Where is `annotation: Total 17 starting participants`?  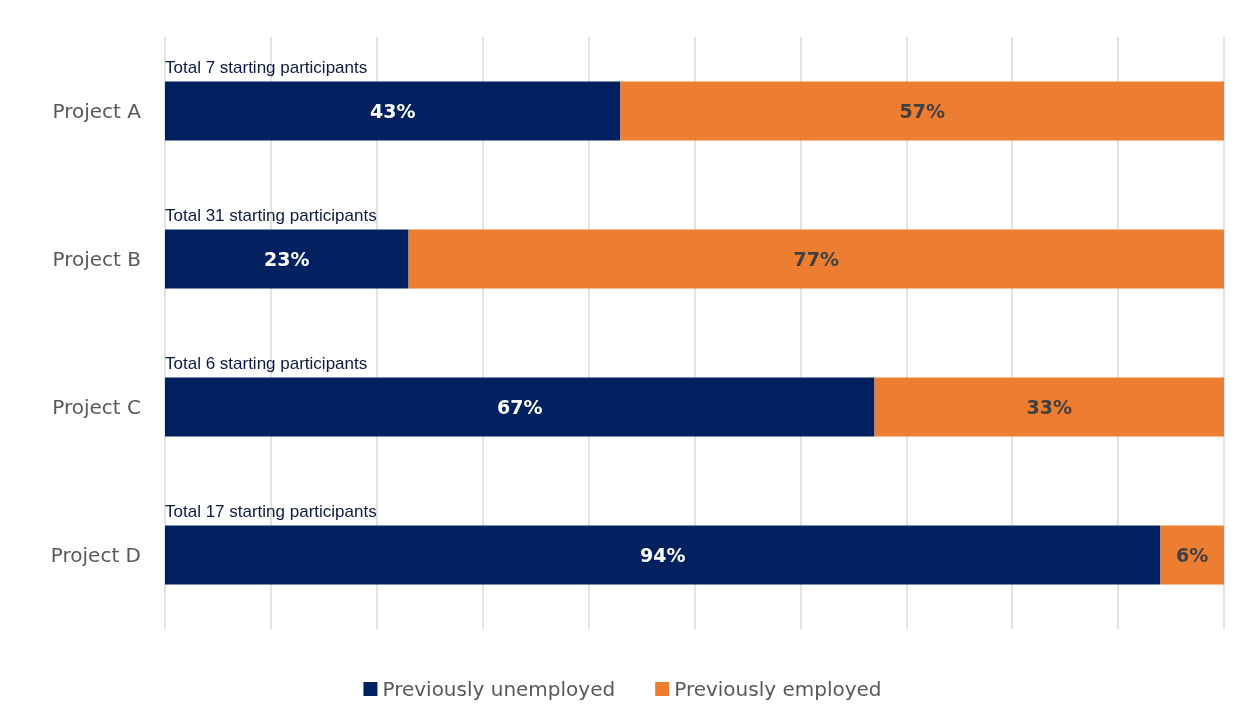
annotation: Total 17 starting participants is located at coordinates (271, 511).